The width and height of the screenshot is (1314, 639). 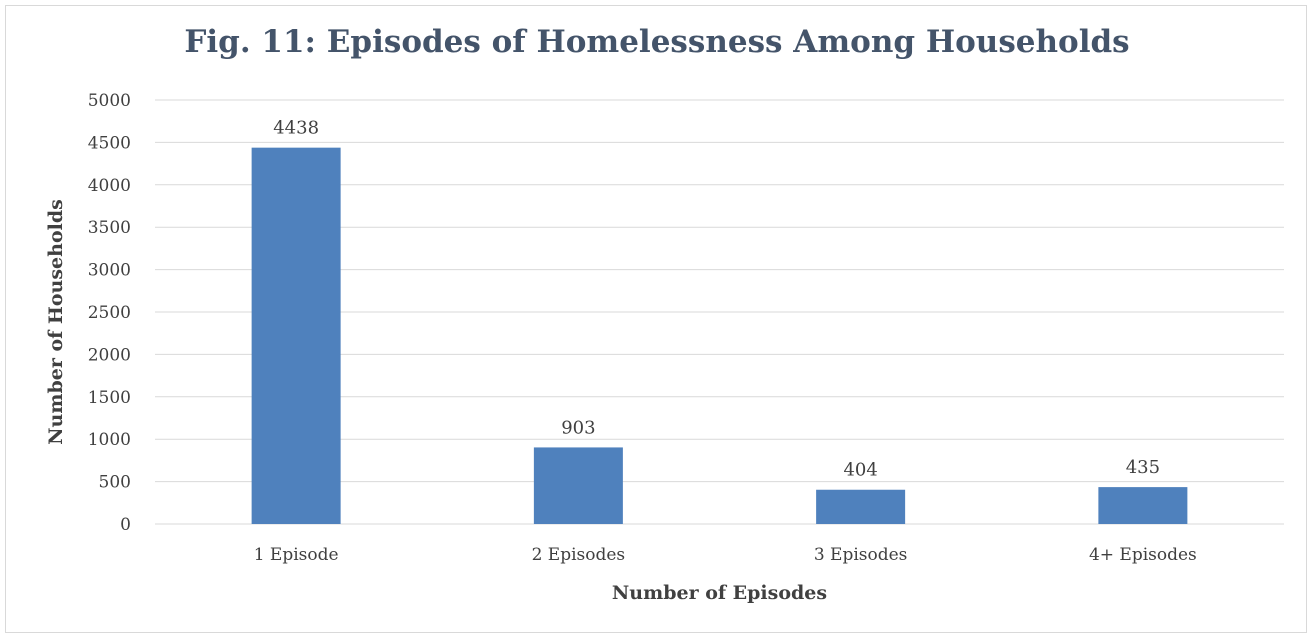 I want to click on y-tick-label: 2500, so click(x=109, y=313).